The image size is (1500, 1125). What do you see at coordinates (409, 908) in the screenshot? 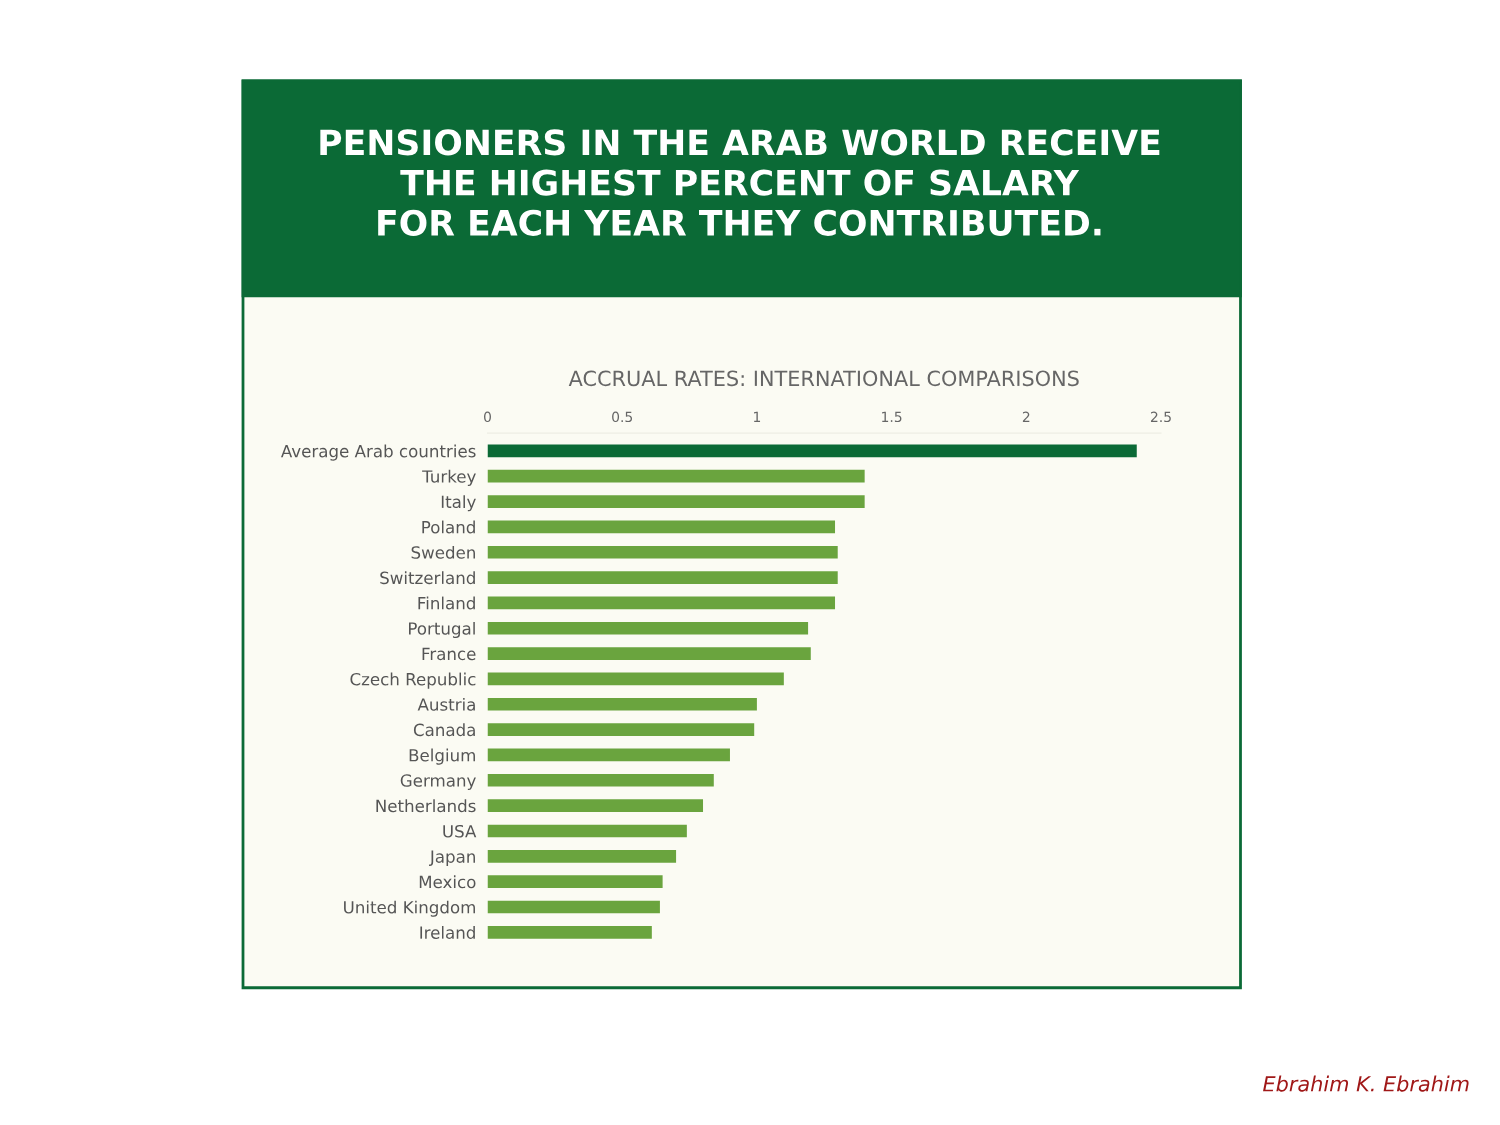
I see `y-tick-label: United Kingdom` at bounding box center [409, 908].